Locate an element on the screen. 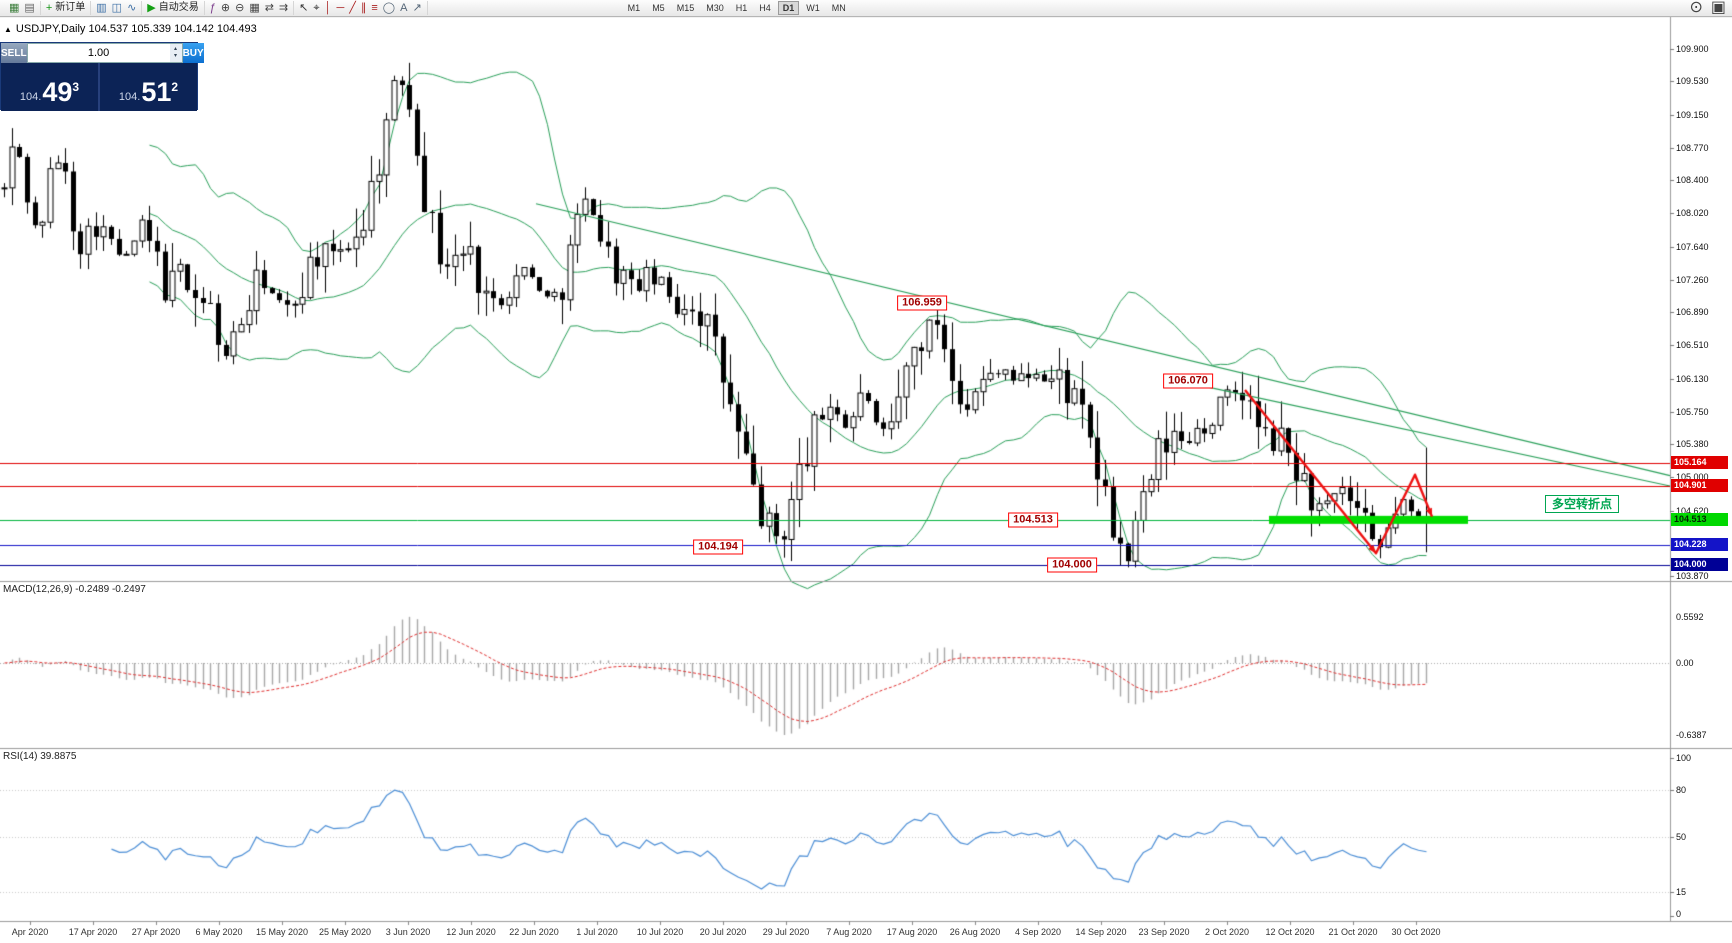 The height and width of the screenshot is (943, 1732). trendline-icon: ╱ is located at coordinates (352, 8).